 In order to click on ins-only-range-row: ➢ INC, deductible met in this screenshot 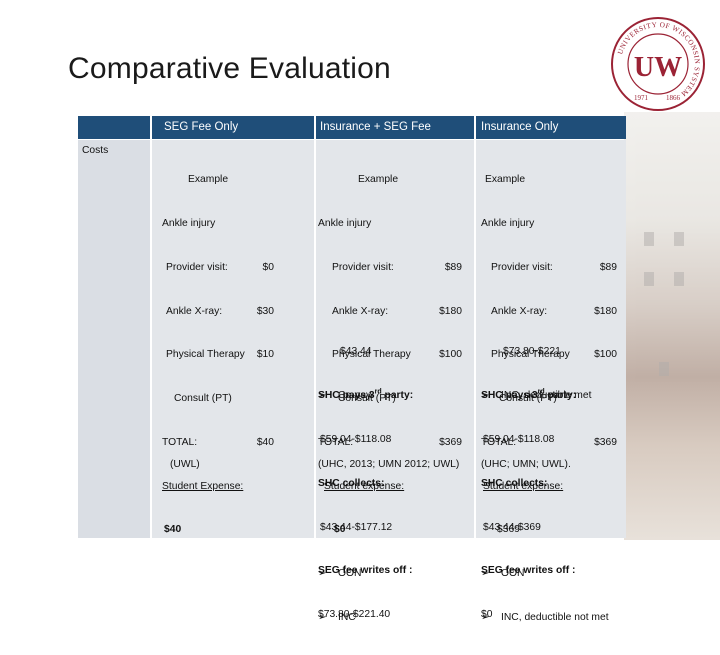, I will do `click(551, 396)`.